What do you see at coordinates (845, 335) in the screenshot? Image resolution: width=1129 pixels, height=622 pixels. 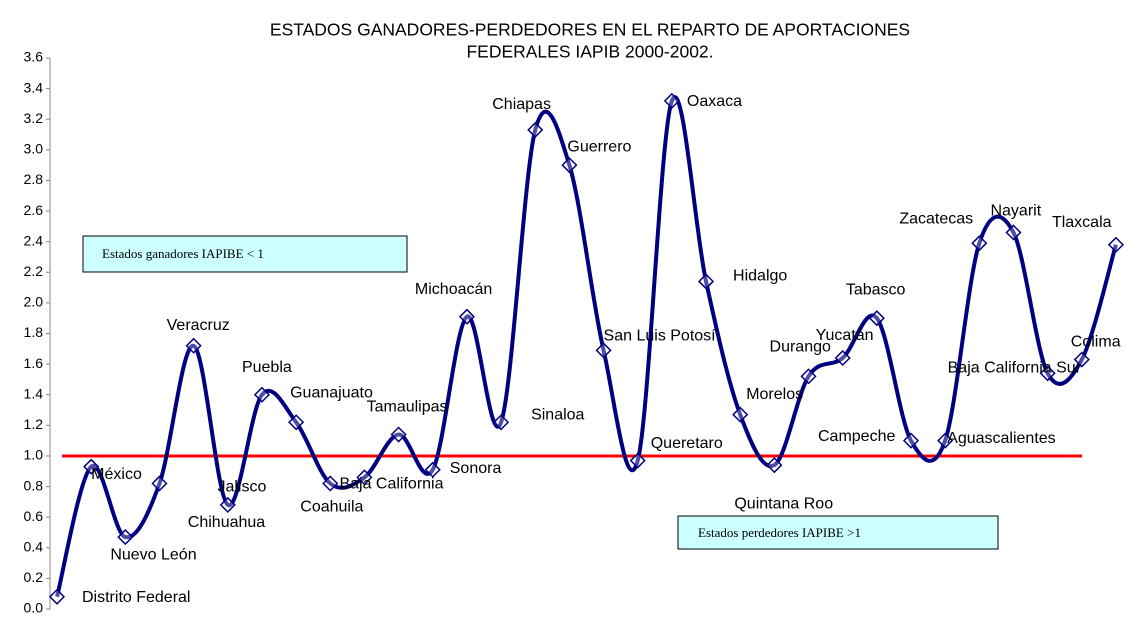 I see `point-label: Yucatán` at bounding box center [845, 335].